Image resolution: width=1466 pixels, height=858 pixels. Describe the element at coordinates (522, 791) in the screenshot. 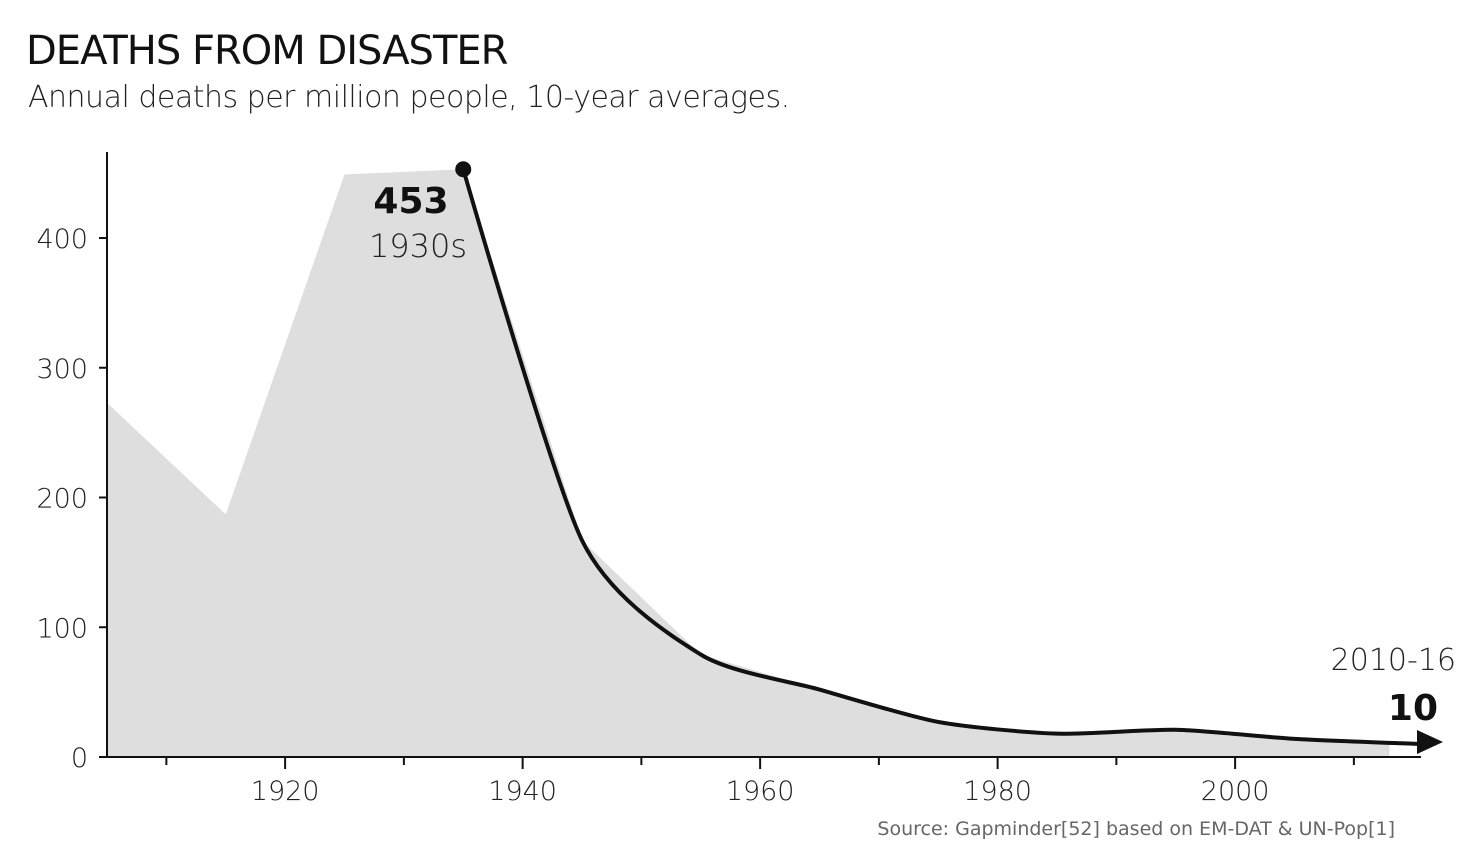

I see `x-tick-label: 1940` at that location.